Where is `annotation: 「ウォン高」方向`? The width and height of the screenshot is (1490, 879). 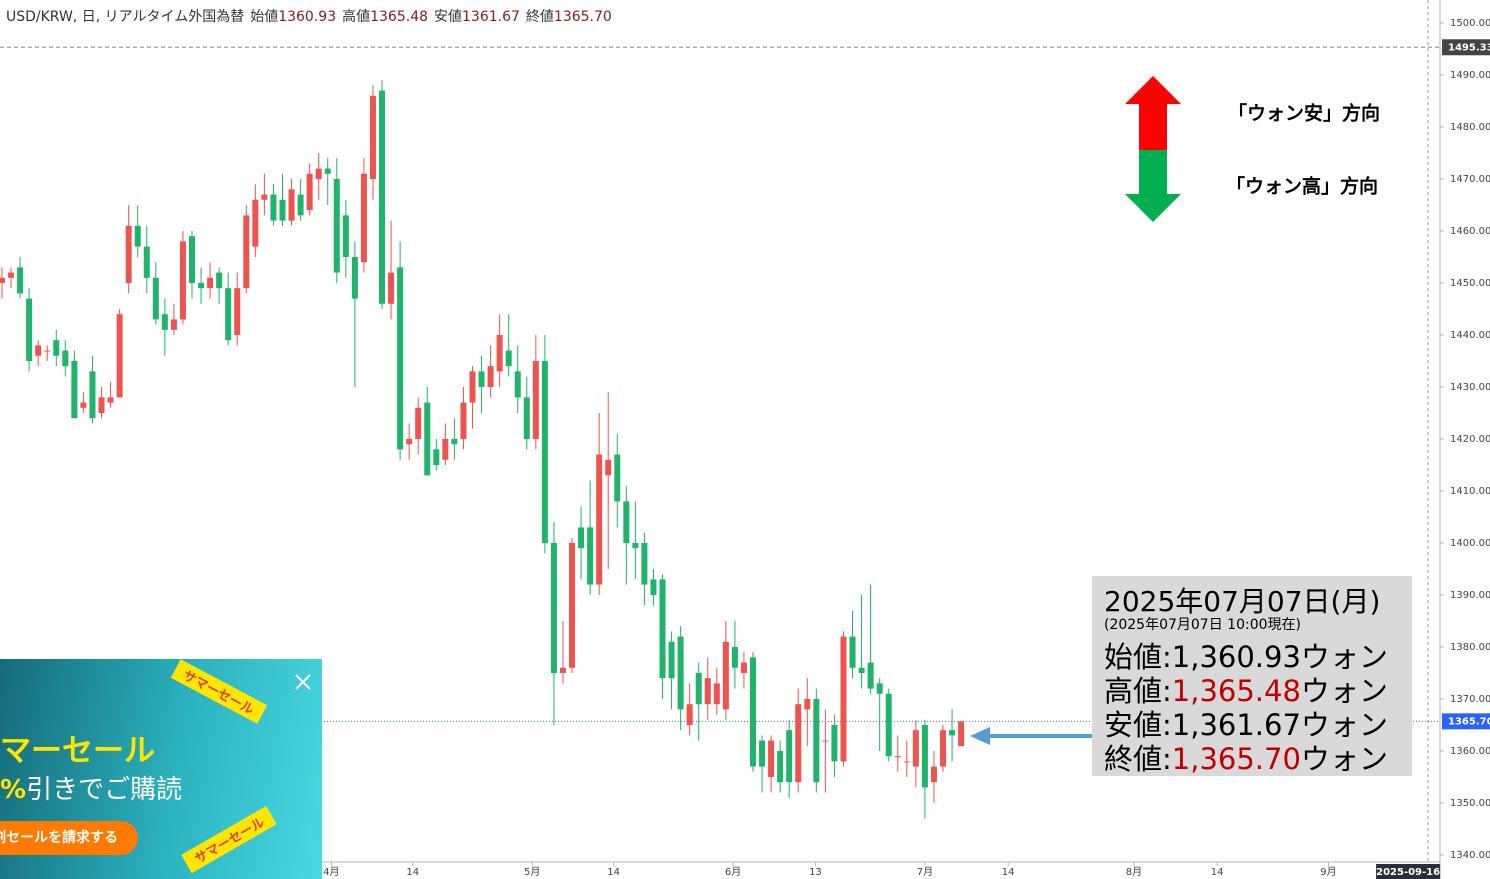 annotation: 「ウォン高」方向 is located at coordinates (1302, 186).